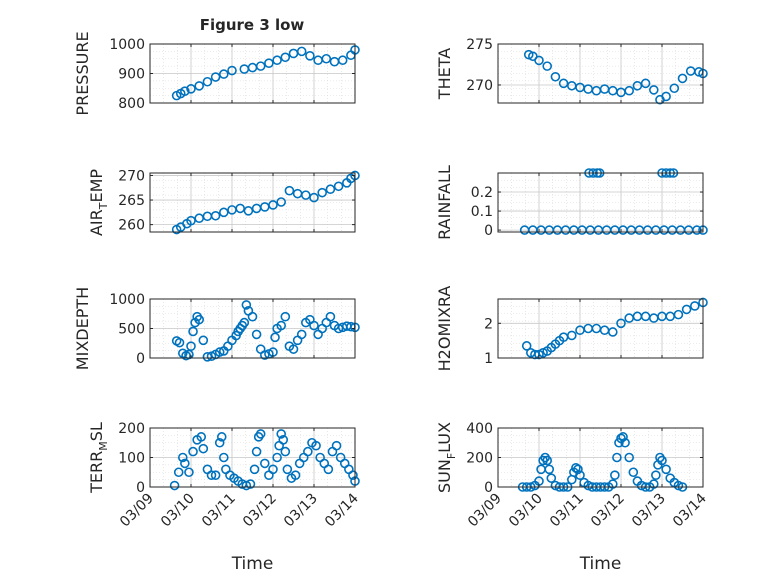 The width and height of the screenshot is (778, 583). I want to click on y-tick-label: 500, so click(131, 330).